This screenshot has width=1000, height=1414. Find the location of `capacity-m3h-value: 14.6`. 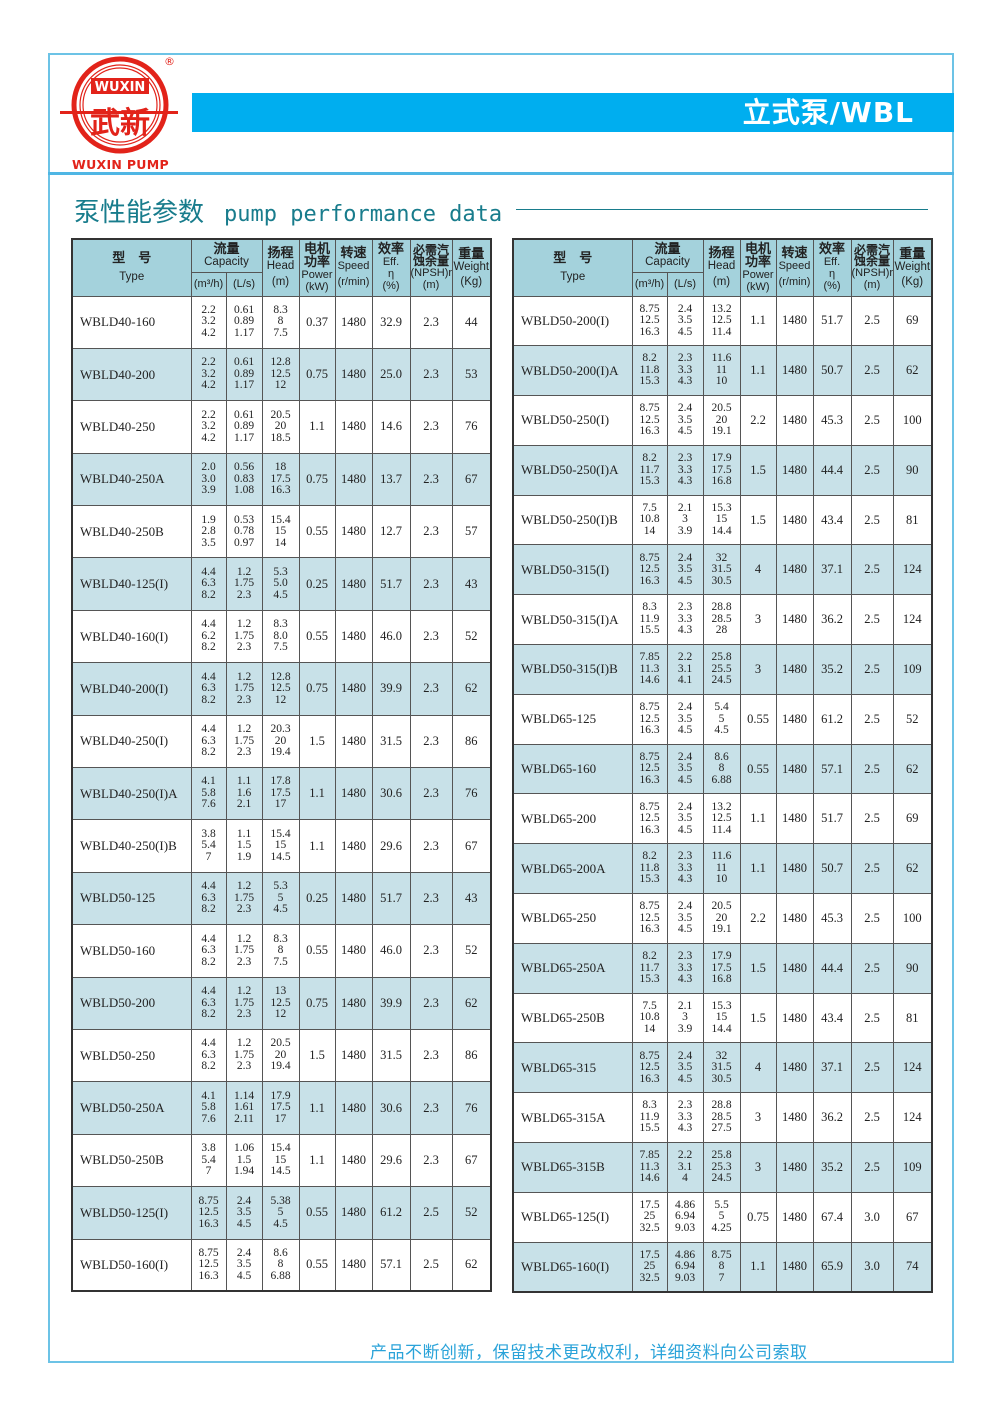

capacity-m3h-value: 14.6 is located at coordinates (649, 1178).